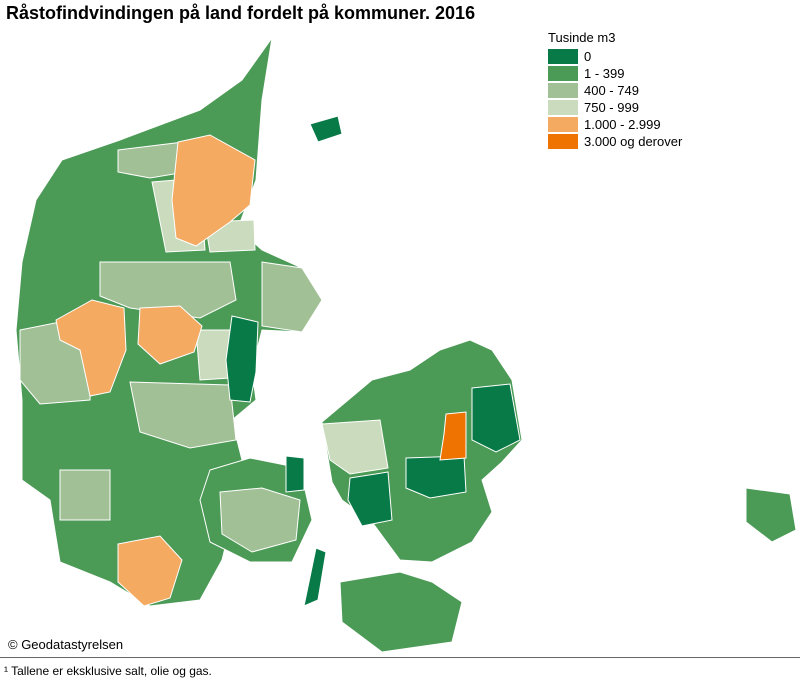 Image resolution: width=800 pixels, height=682 pixels. What do you see at coordinates (611, 107) in the screenshot?
I see `legend-label: 750 - 999` at bounding box center [611, 107].